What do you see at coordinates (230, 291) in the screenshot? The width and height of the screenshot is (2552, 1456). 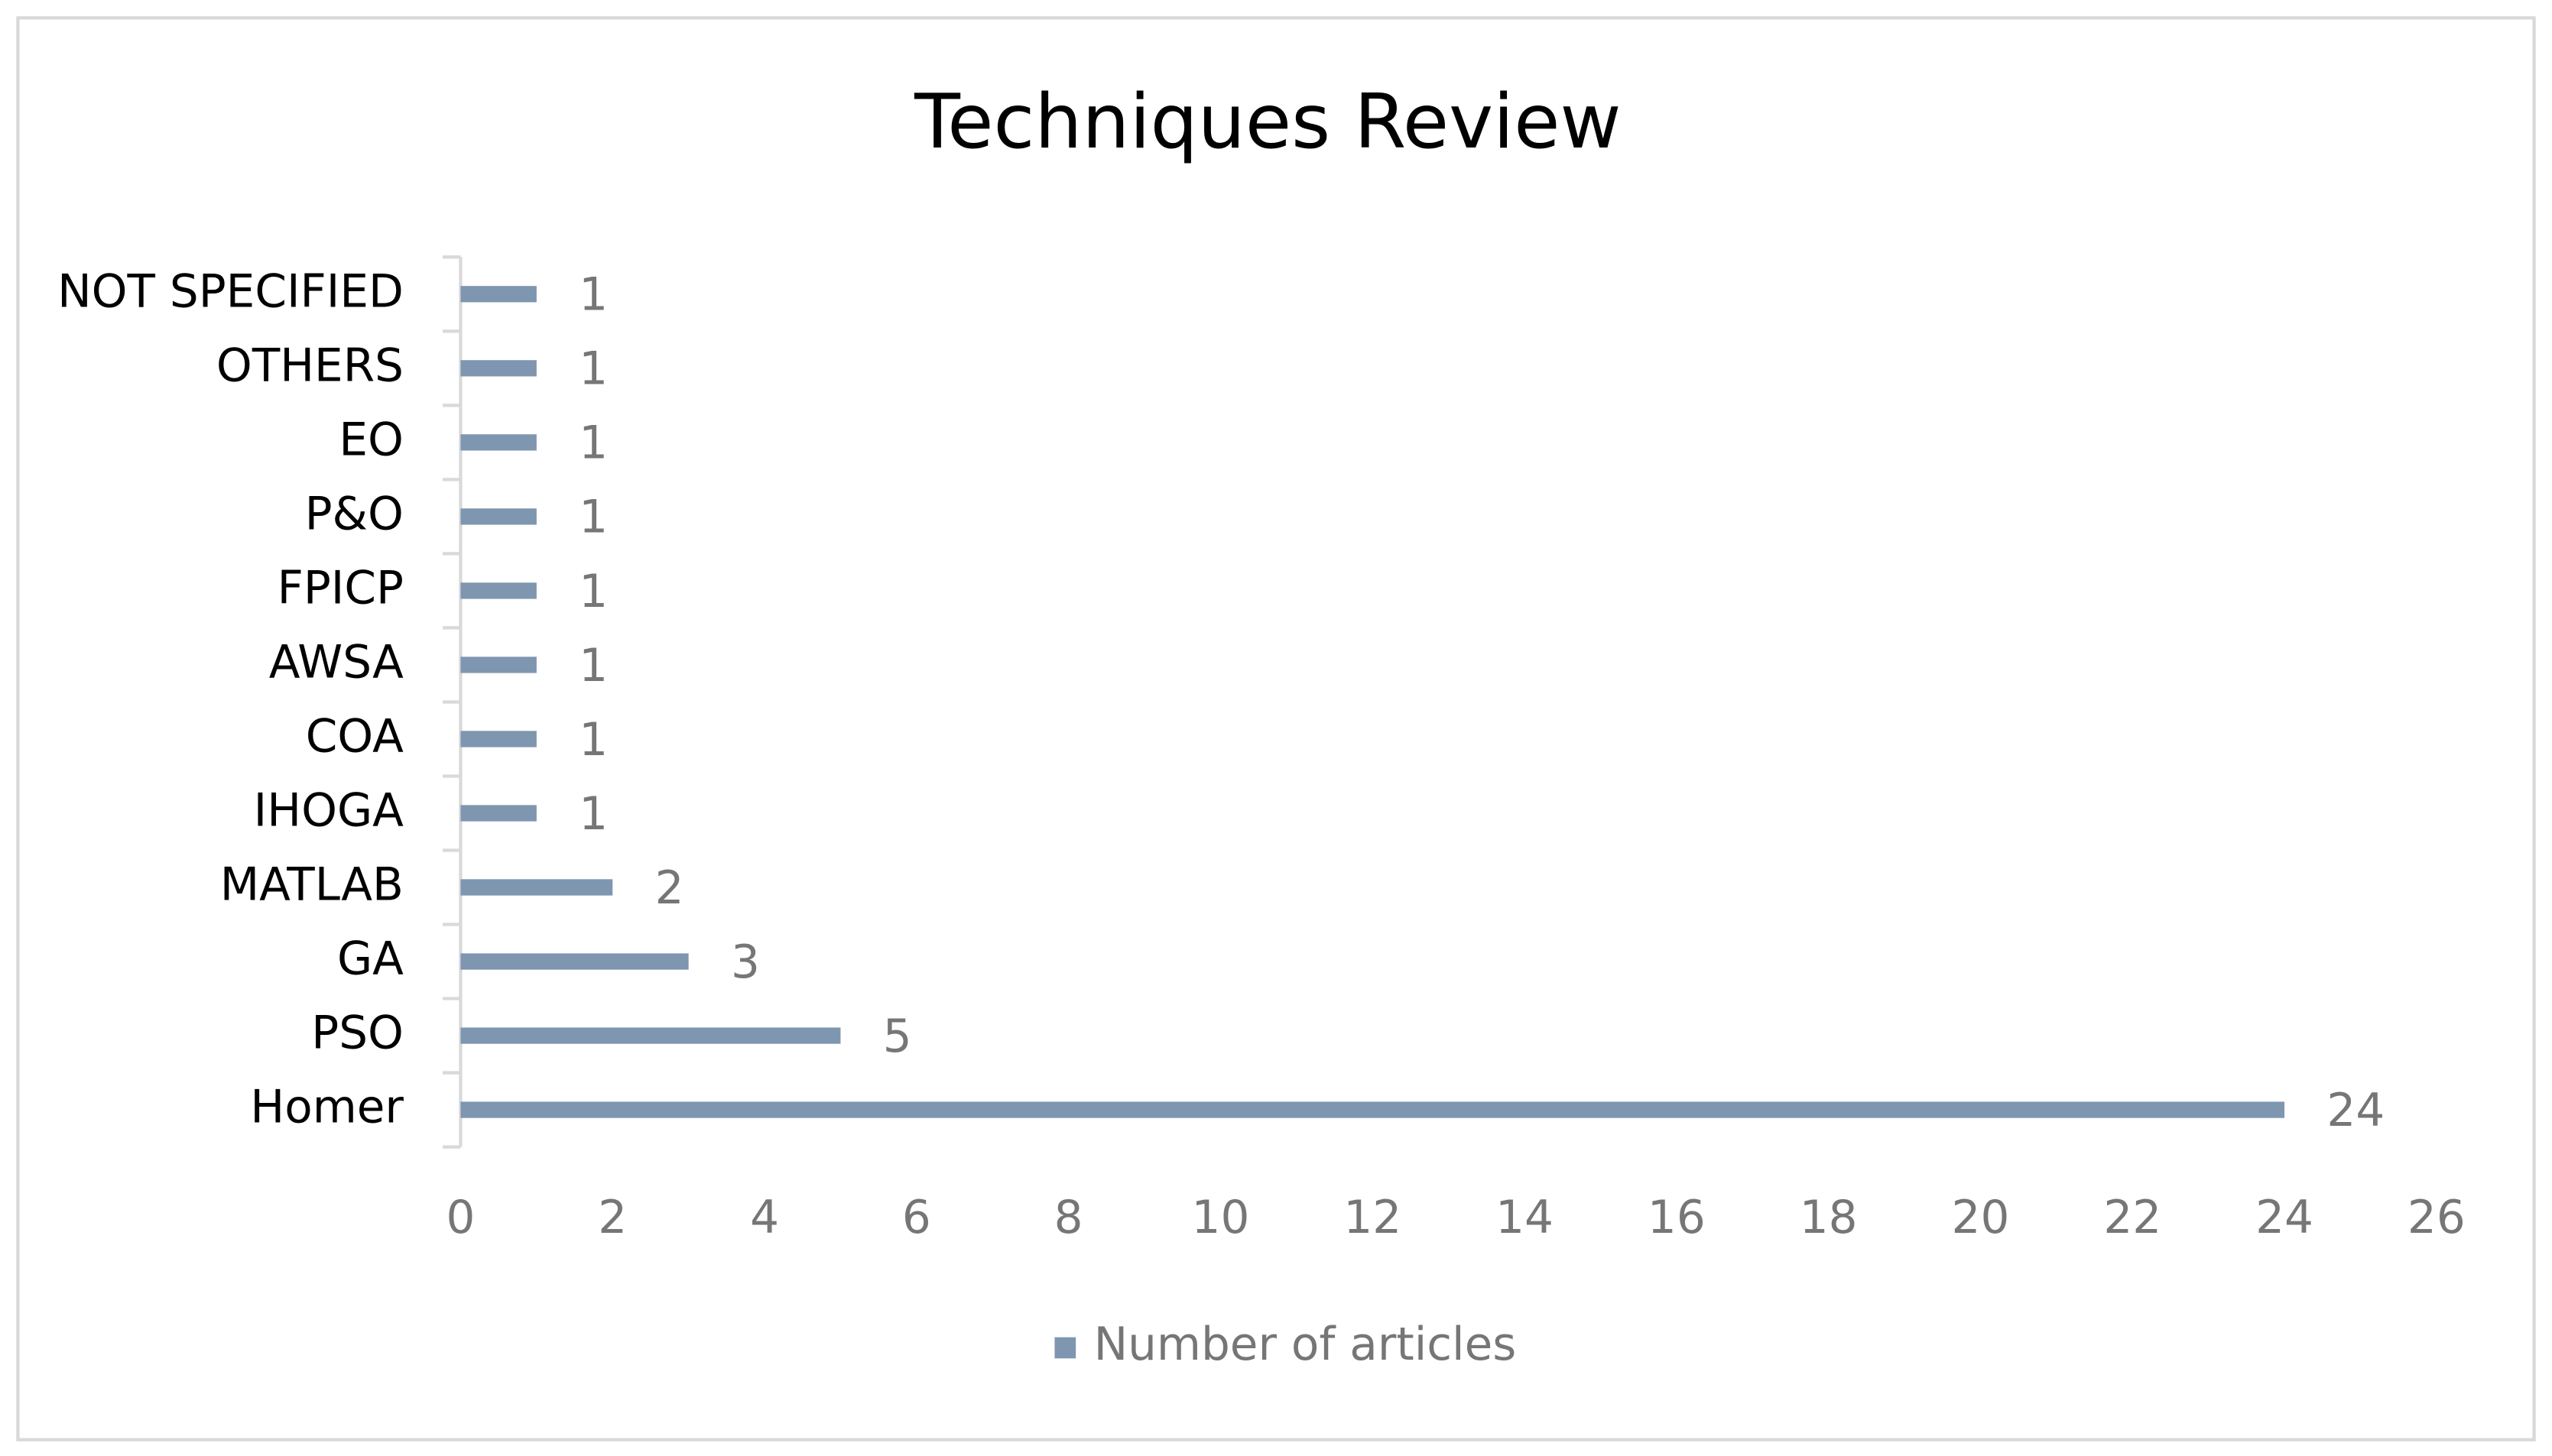 I see `y-tick-label: NOT SPECIFIED` at bounding box center [230, 291].